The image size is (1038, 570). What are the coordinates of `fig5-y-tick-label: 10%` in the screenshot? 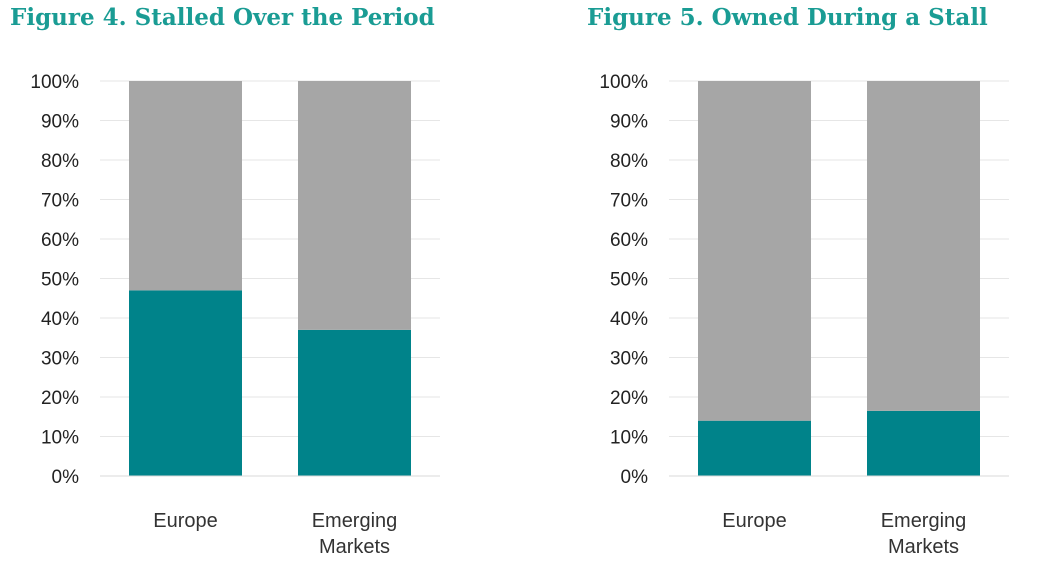 It's located at (629, 438).